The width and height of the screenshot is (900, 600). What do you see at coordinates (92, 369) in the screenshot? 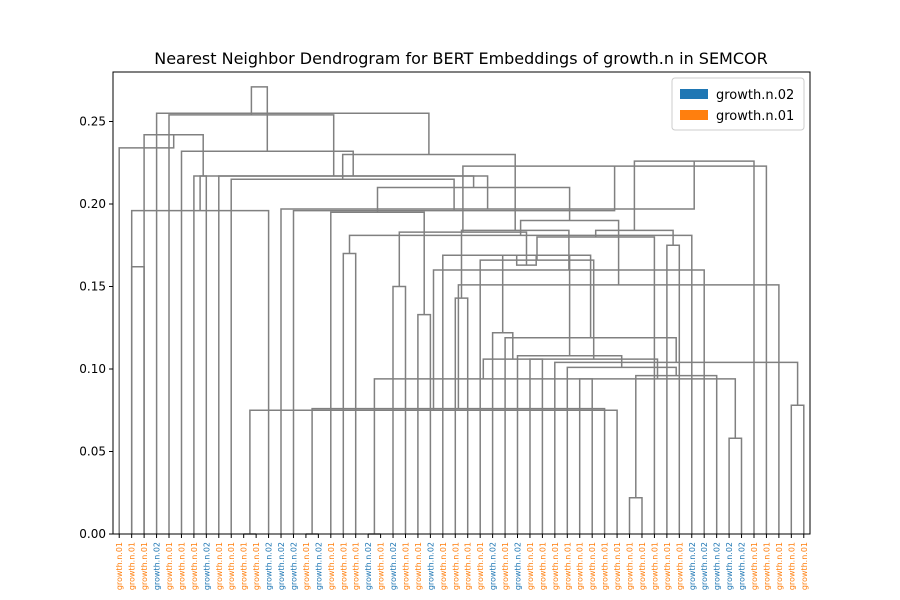
I see `y-tick-label: 0.10` at bounding box center [92, 369].